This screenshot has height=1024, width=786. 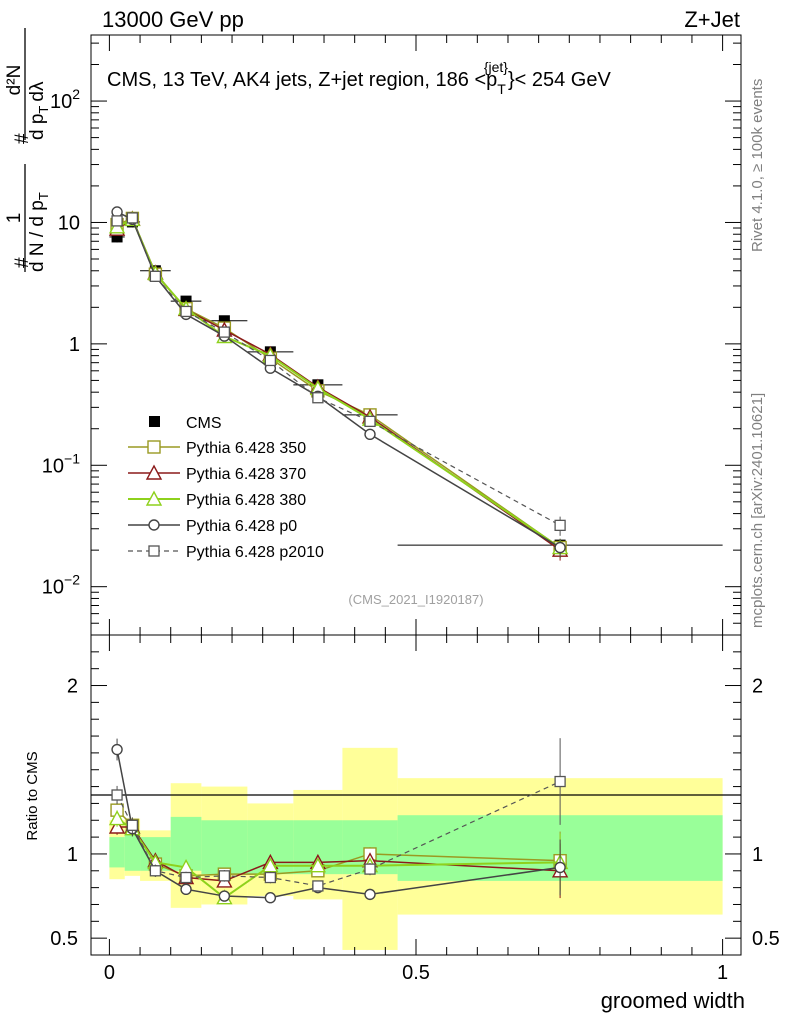 What do you see at coordinates (154, 421) in the screenshot?
I see `legend-marker-cms` at bounding box center [154, 421].